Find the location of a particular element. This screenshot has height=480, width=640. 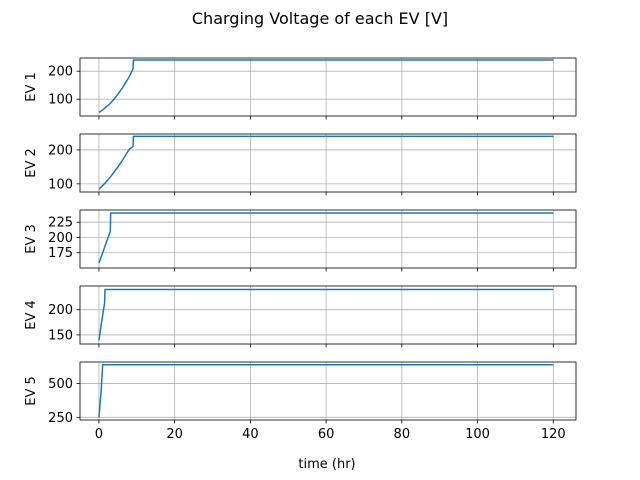

y-axis-label-ev-3: EV 3 is located at coordinates (31, 239).